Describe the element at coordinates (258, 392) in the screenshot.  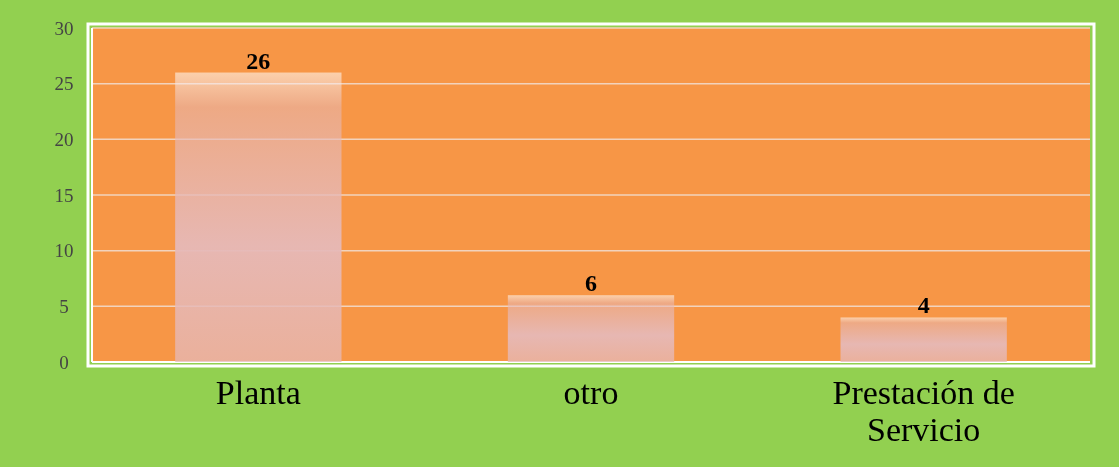
I see `x-tick-label: Planta` at that location.